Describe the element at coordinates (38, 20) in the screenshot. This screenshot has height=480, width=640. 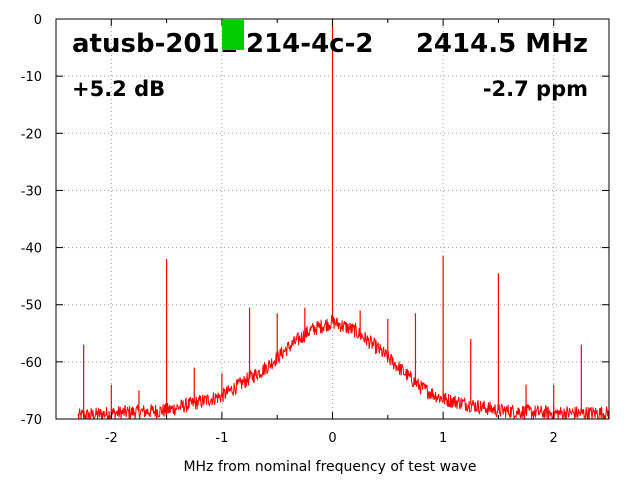
I see `y-tick-label: 0` at that location.